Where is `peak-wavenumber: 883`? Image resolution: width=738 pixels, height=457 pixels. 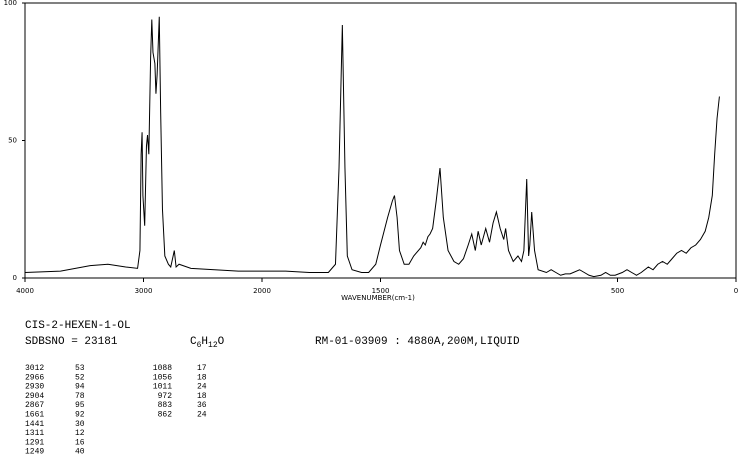 peak-wavenumber: 883 is located at coordinates (165, 405).